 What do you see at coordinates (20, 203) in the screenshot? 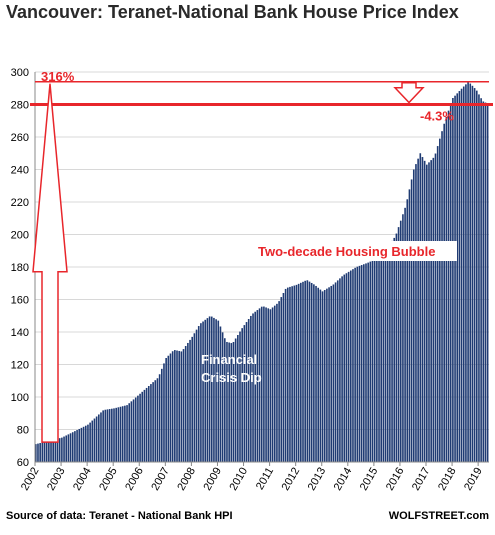
I see `y-tick-label: 220` at bounding box center [20, 203].